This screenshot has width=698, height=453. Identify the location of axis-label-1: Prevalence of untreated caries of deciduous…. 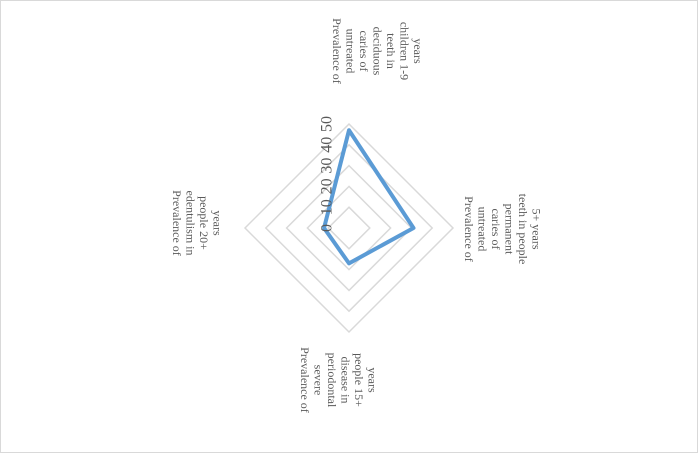
(377, 51).